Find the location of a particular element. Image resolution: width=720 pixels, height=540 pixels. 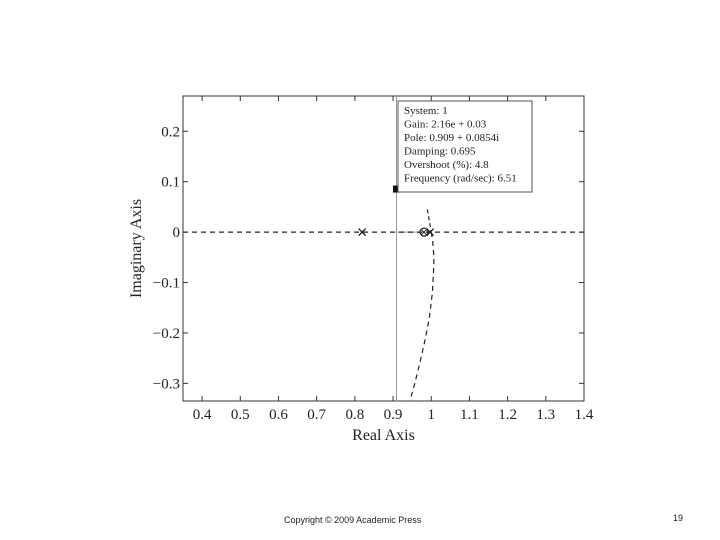

zero-circle is located at coordinates (424, 232).